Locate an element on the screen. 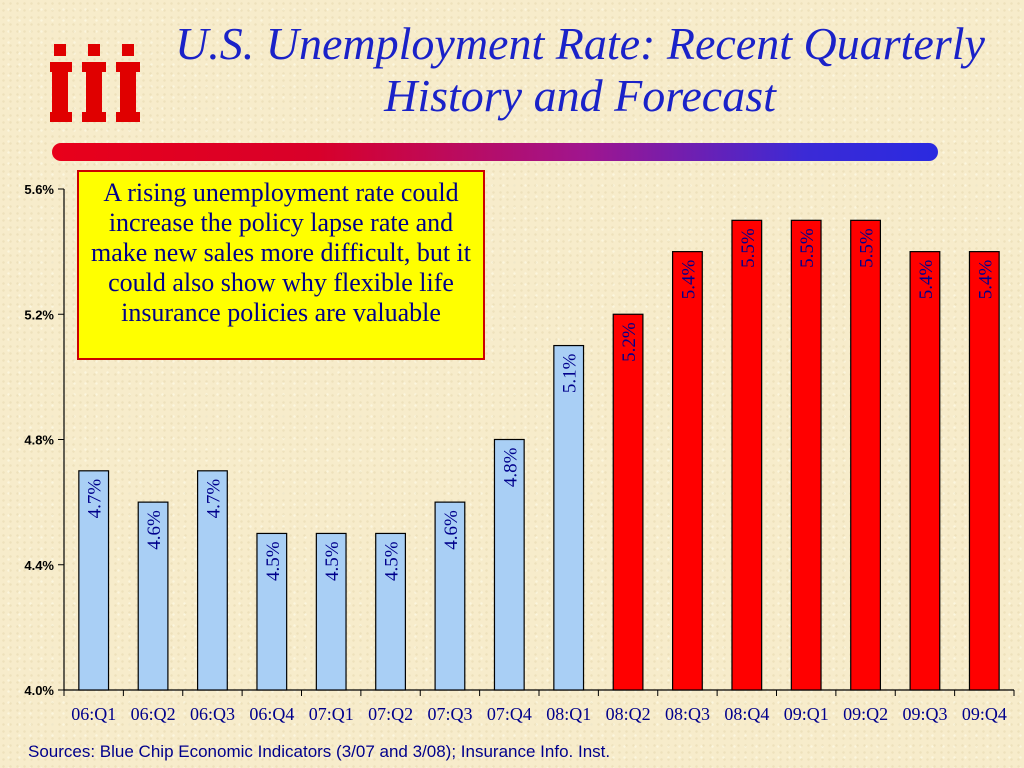 The image size is (1024, 768). bar-06-q2 is located at coordinates (153, 596).